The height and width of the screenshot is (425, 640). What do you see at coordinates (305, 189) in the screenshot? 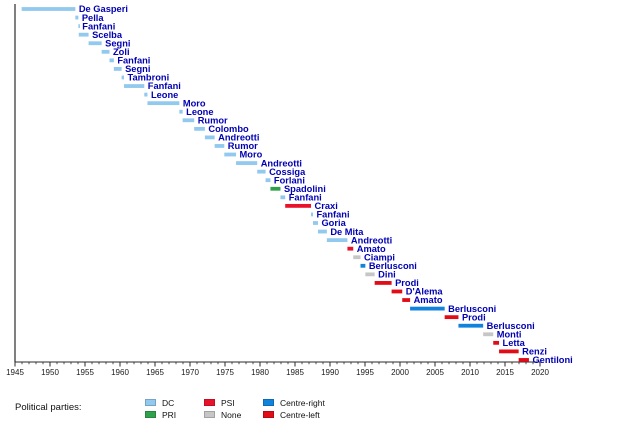
I see `pm-label: Spadolini` at bounding box center [305, 189].